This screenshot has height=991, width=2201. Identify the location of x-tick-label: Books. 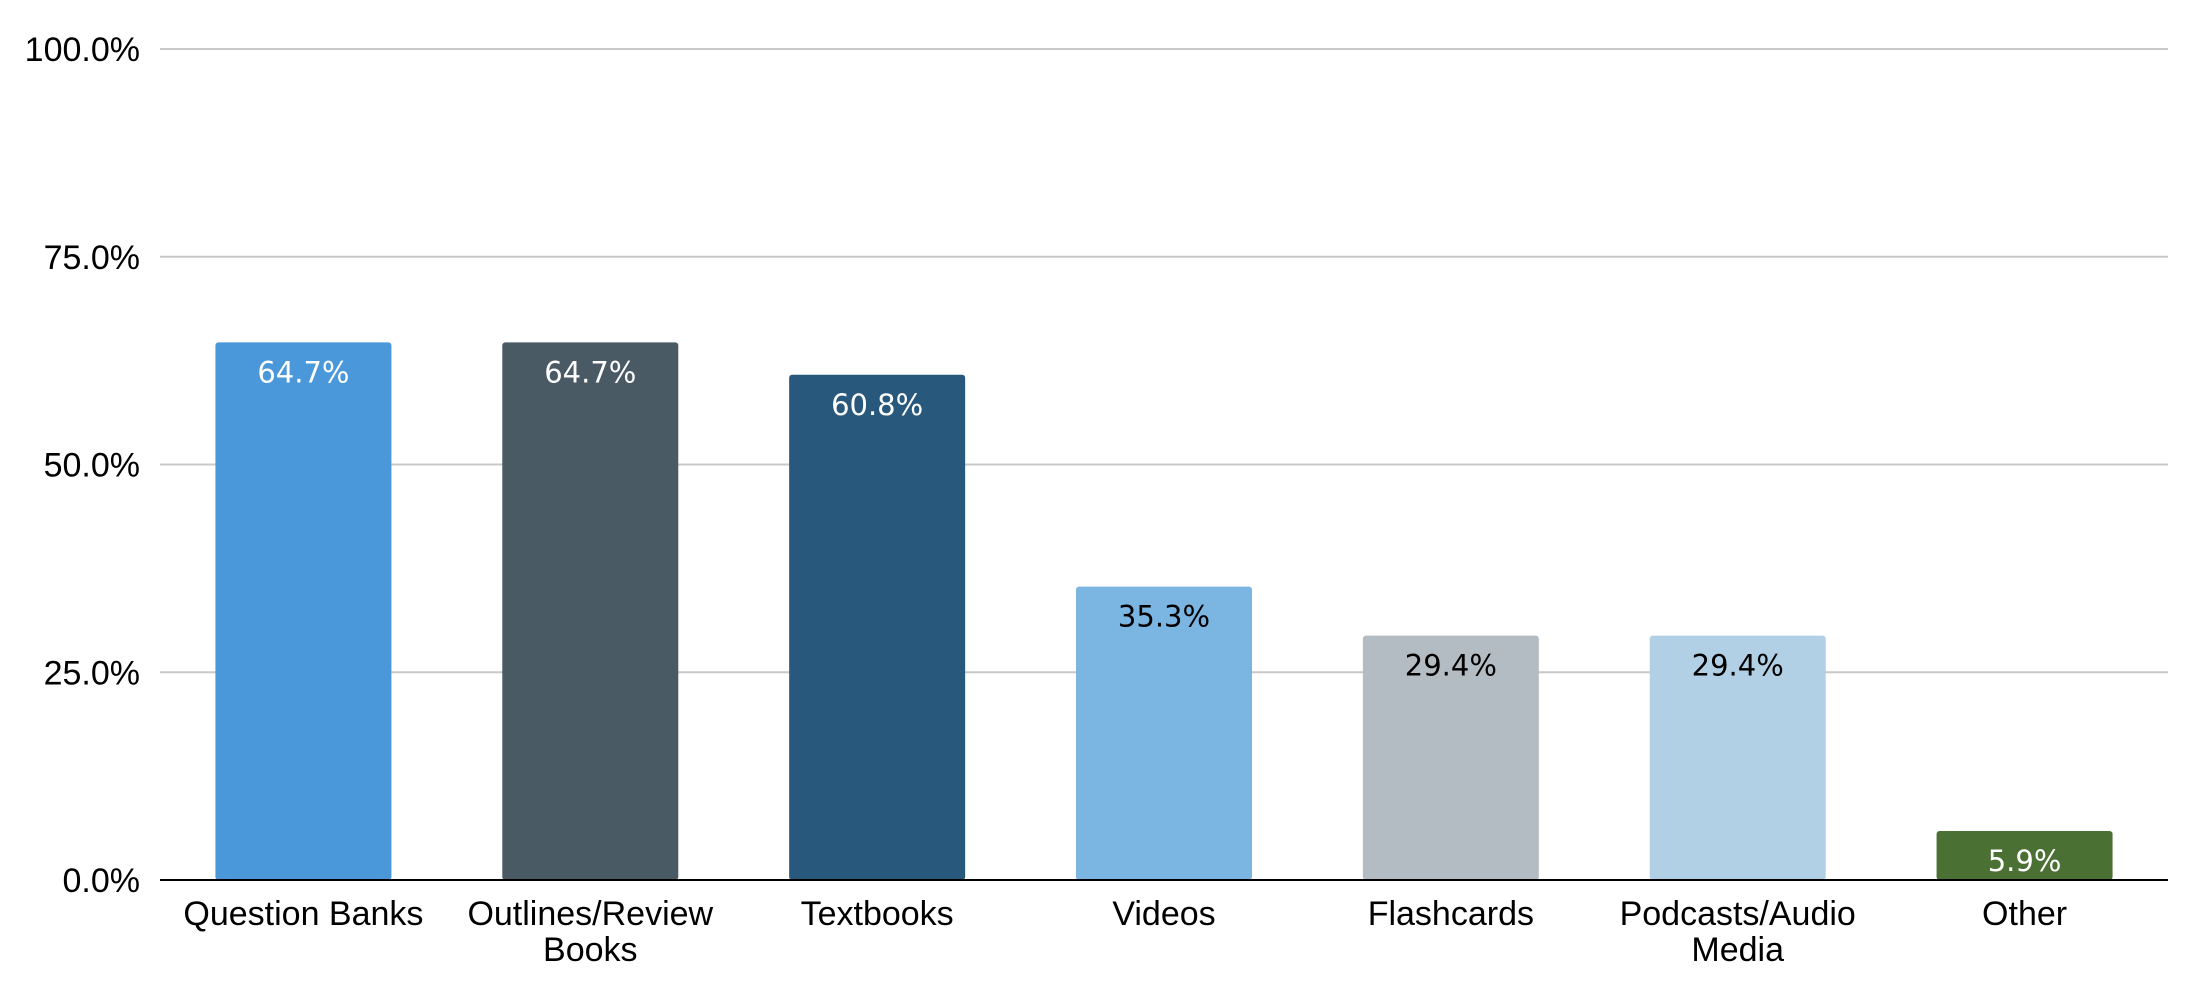
(590, 950).